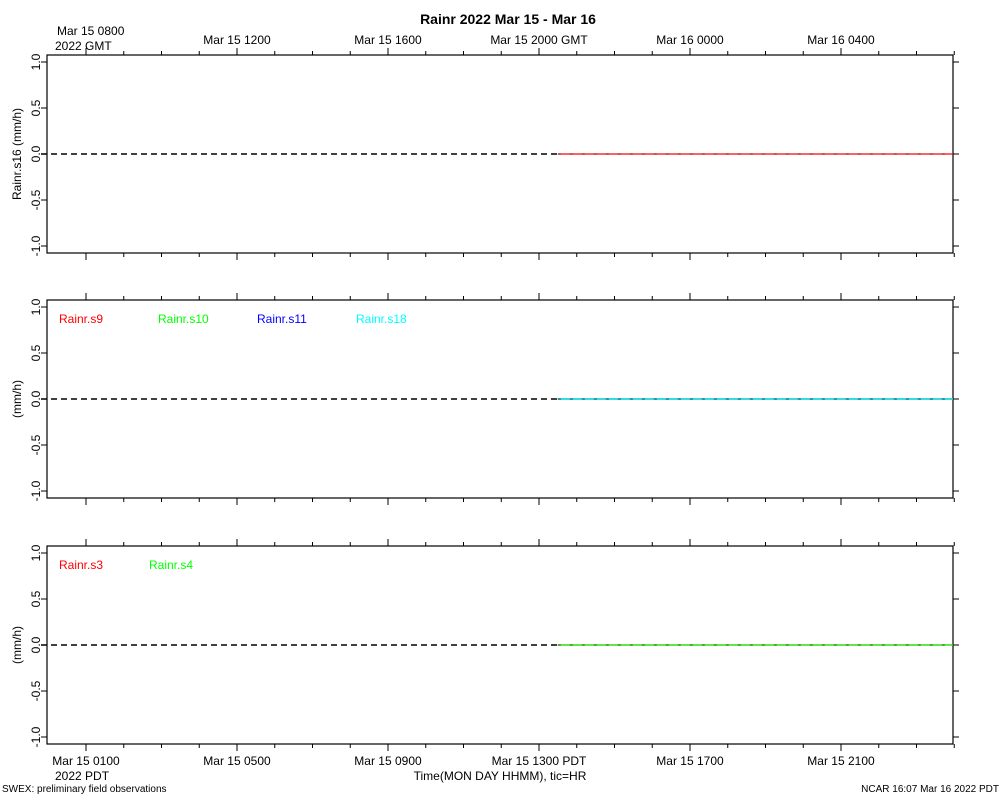 The height and width of the screenshot is (800, 1000). I want to click on legend-rainr-s10: Rainr.s10, so click(183, 319).